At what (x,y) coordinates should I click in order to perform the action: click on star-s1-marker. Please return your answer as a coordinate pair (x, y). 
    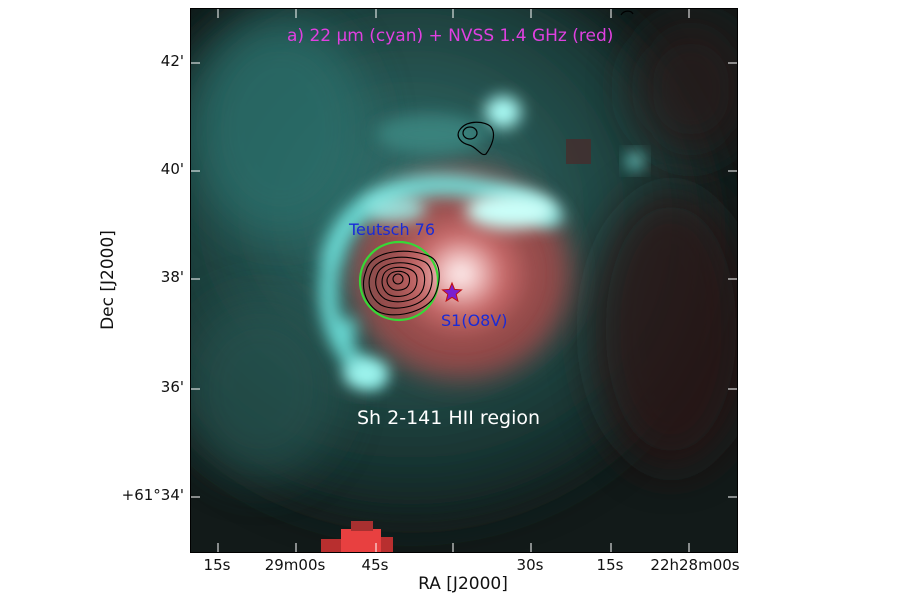
    Looking at the image, I should click on (452, 292).